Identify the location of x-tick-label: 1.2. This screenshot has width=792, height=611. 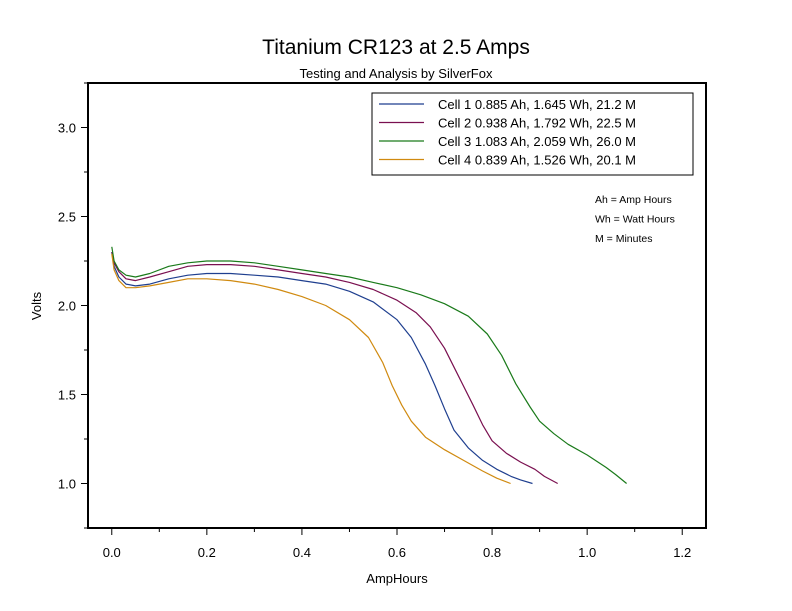
(682, 552).